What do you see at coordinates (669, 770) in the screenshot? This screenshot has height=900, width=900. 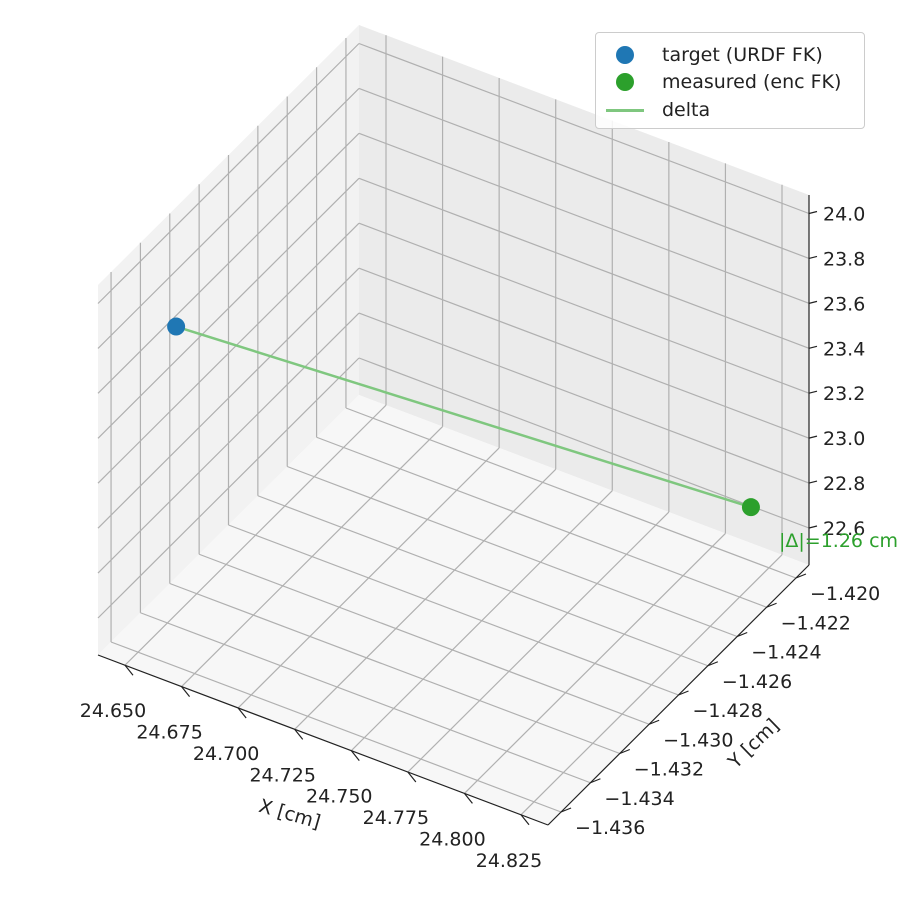 I see `y-tick-label: −1.432` at bounding box center [669, 770].